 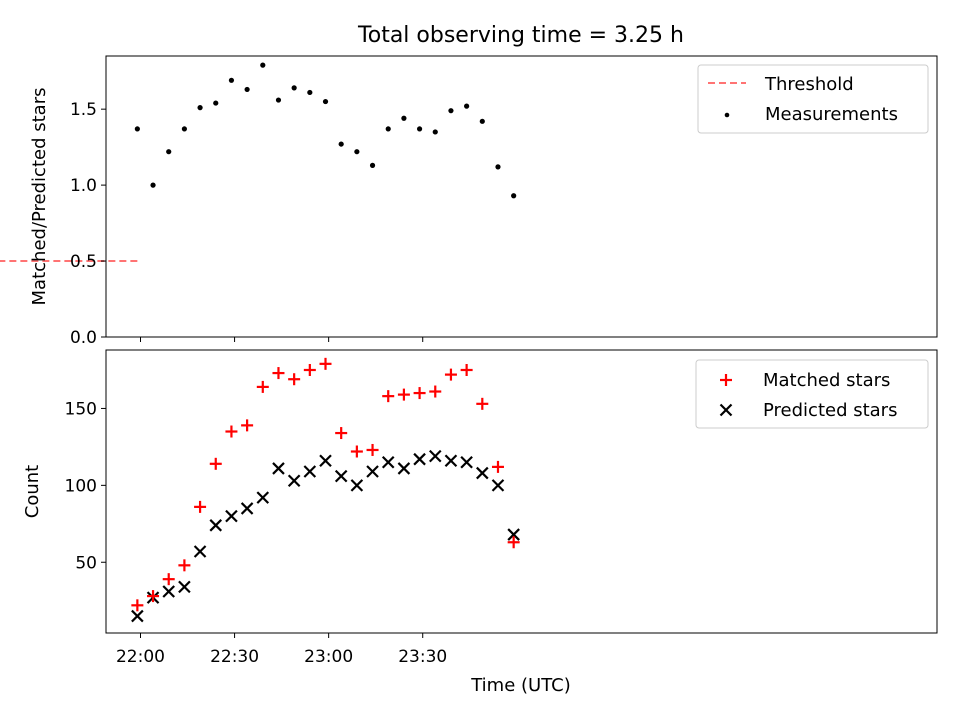 I want to click on legend-measurements-label: Measurements, so click(x=831, y=114).